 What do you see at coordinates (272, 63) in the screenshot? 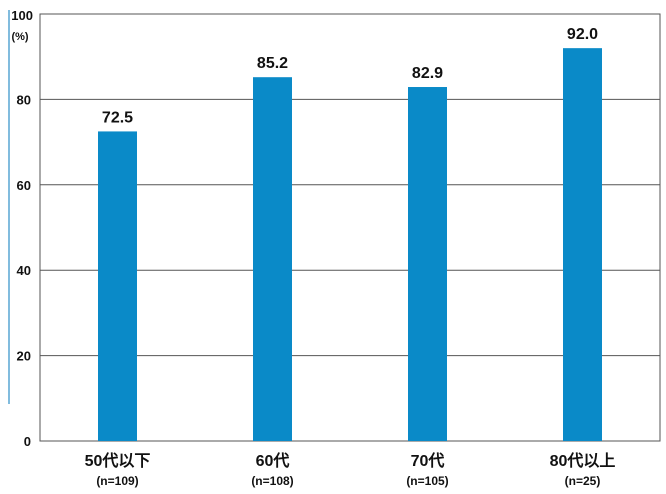
I see `bar-value-label: 85.2` at bounding box center [272, 63].